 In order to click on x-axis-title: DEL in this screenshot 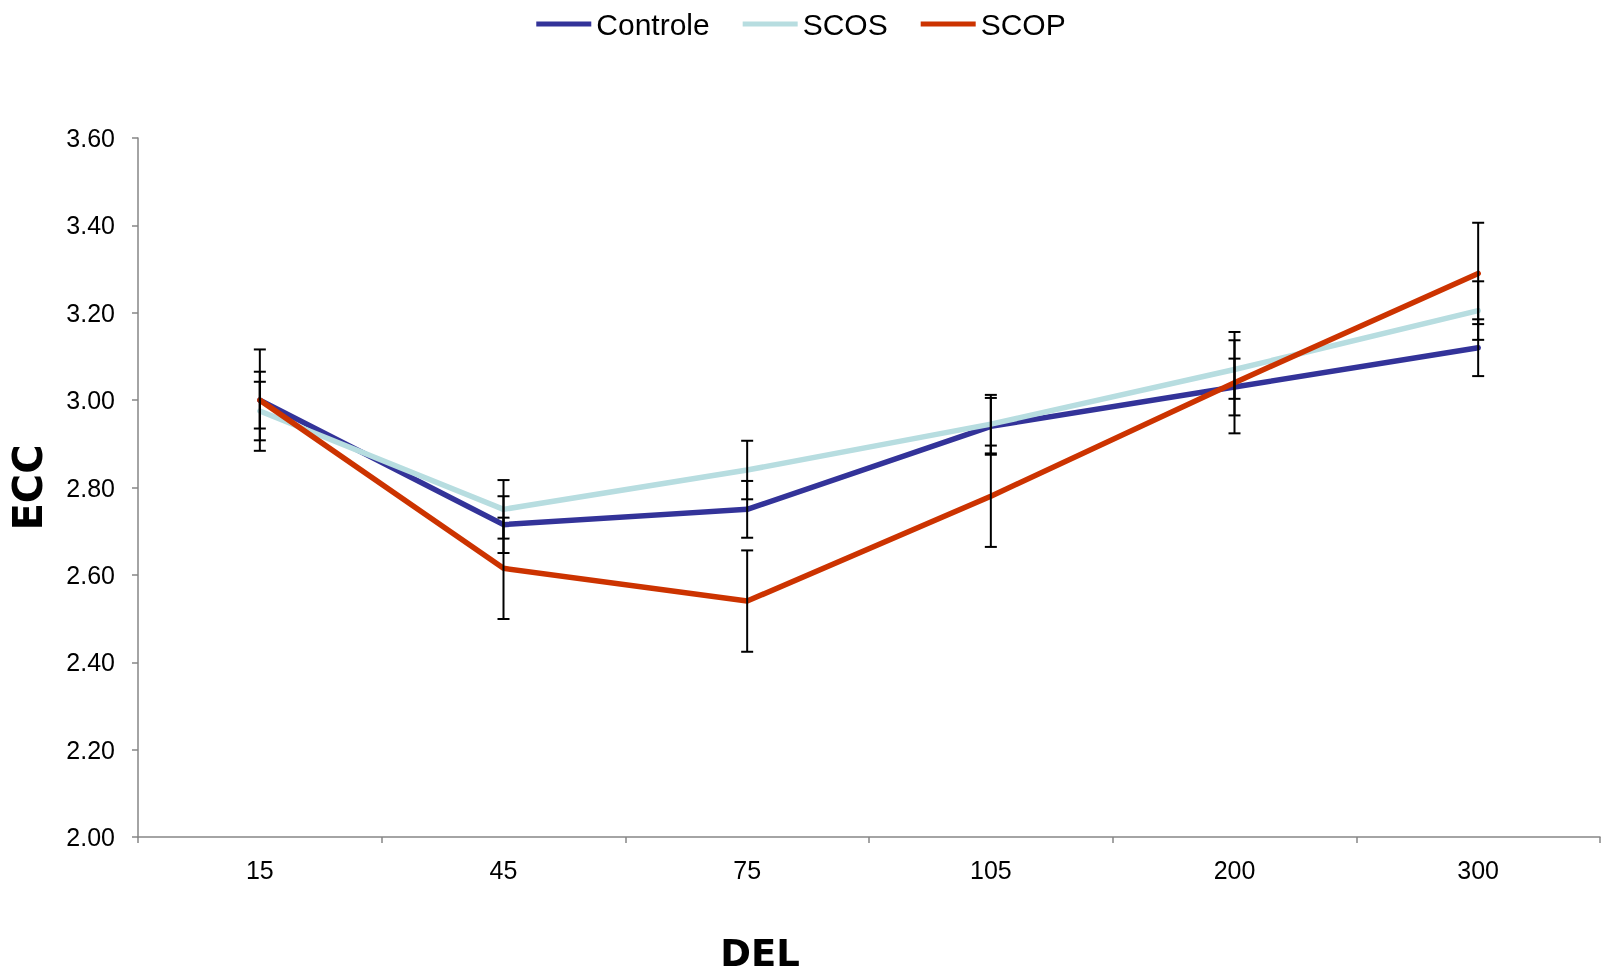, I will do `click(760, 953)`.